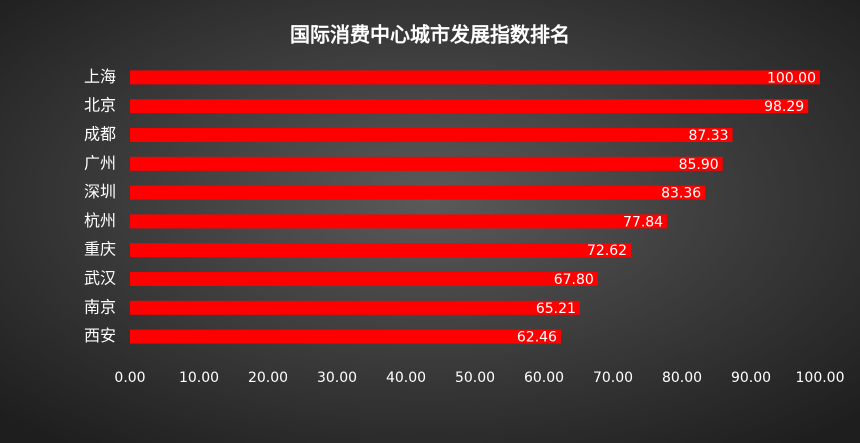  I want to click on x-tick-label: 90.00, so click(751, 378).